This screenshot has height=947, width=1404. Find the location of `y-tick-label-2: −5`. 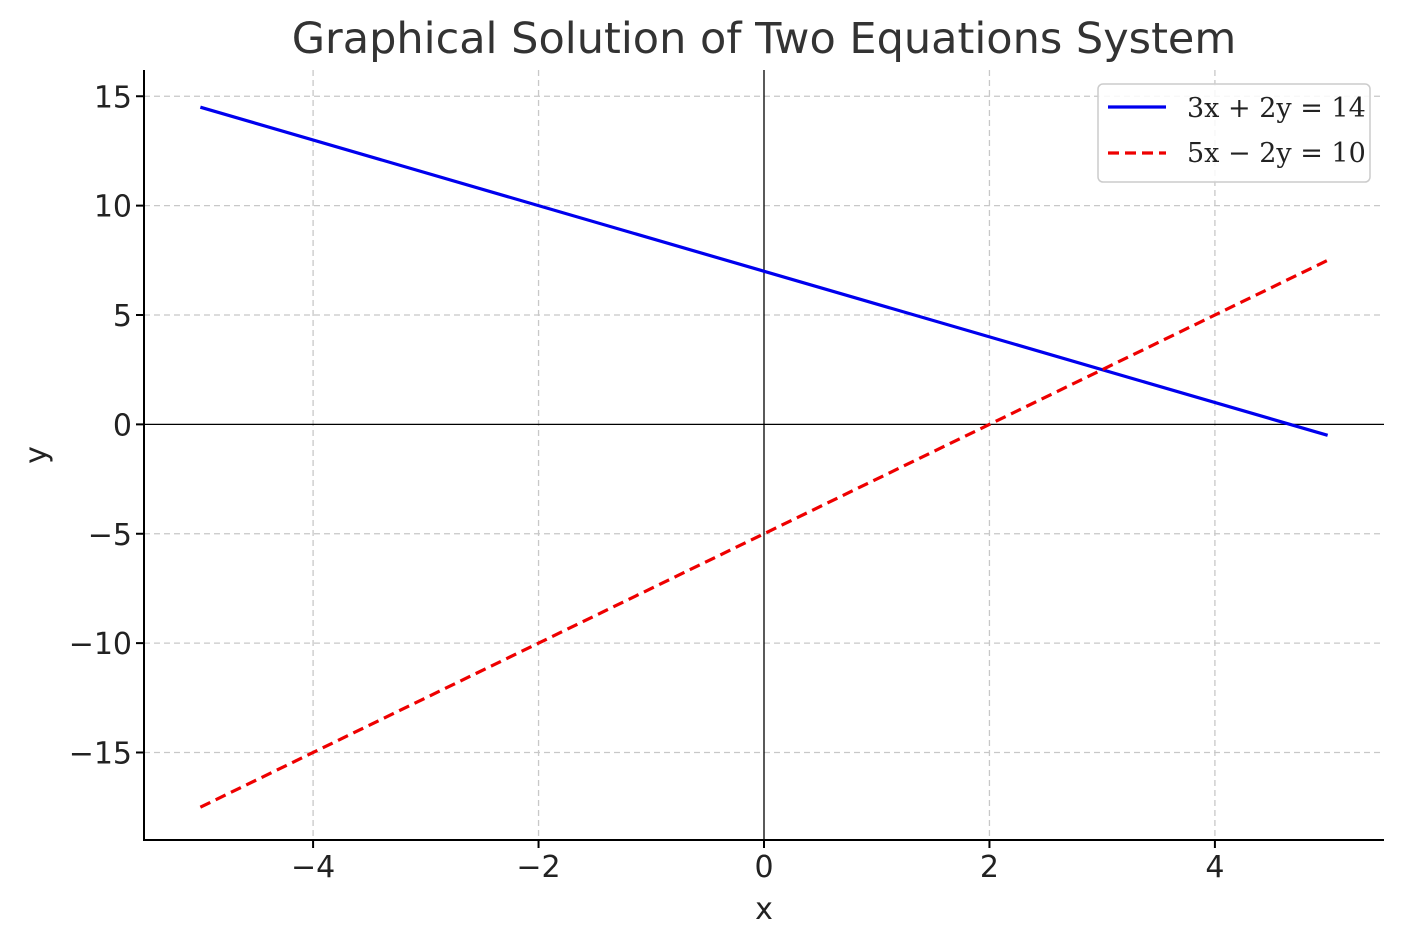

y-tick-label-2: −5 is located at coordinates (110, 535).